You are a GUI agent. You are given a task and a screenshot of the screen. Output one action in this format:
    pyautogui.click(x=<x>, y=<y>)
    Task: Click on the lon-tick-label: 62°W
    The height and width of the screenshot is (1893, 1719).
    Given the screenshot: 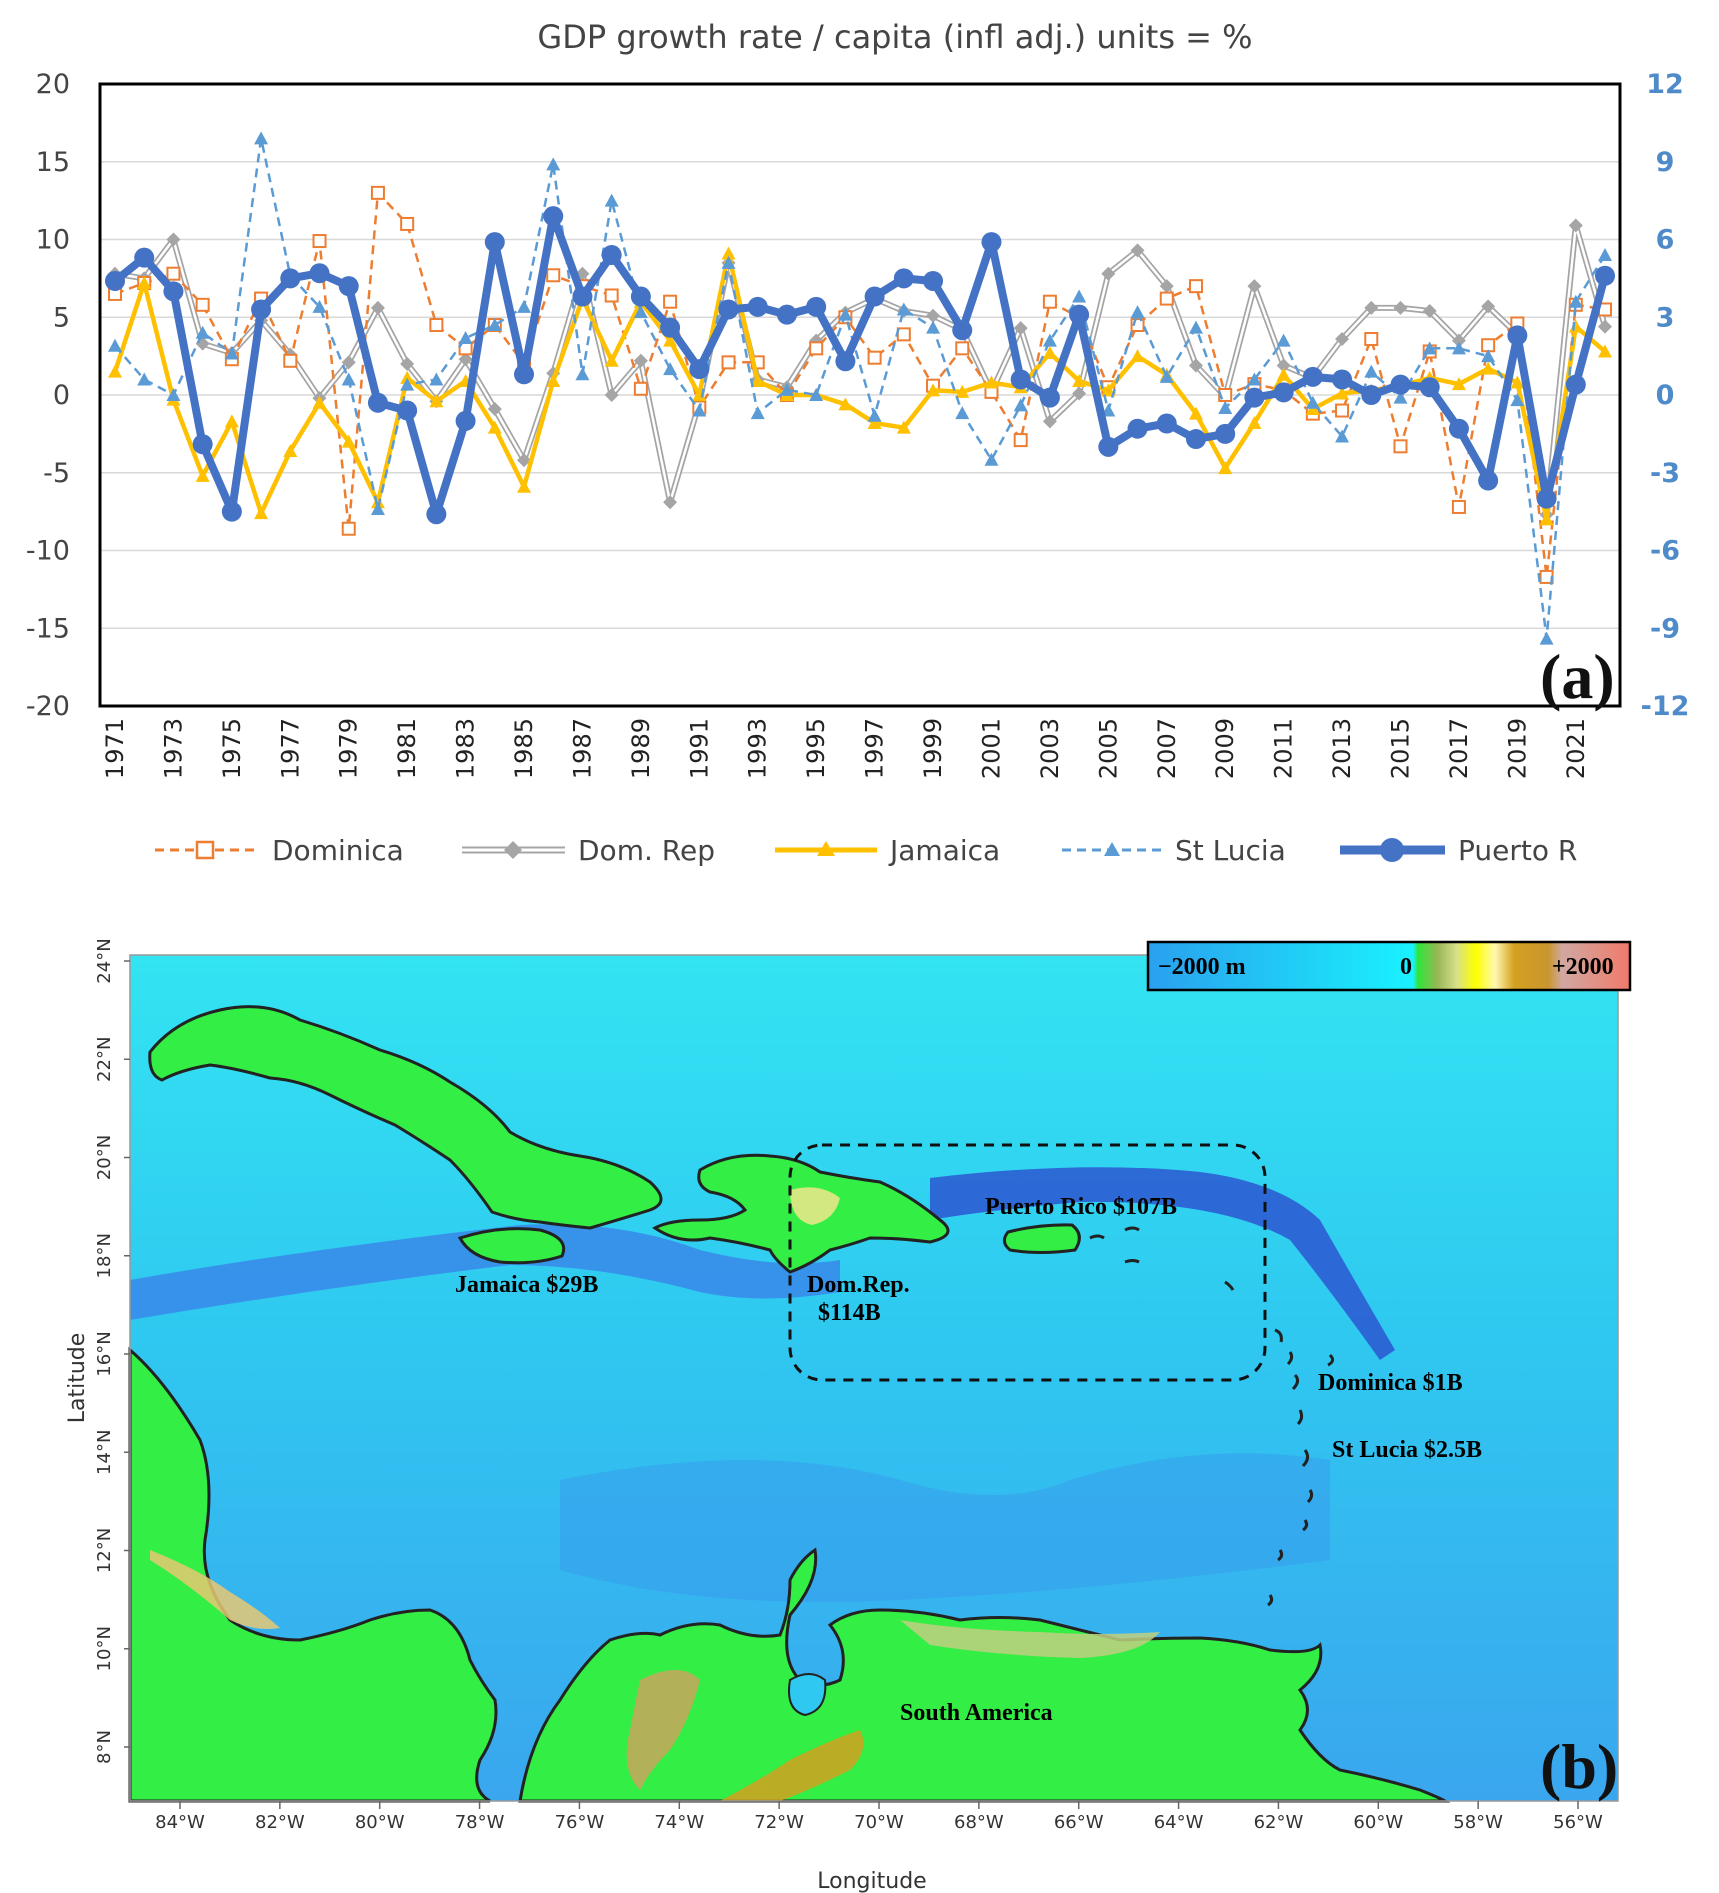 What is the action you would take?
    pyautogui.click(x=1279, y=1822)
    